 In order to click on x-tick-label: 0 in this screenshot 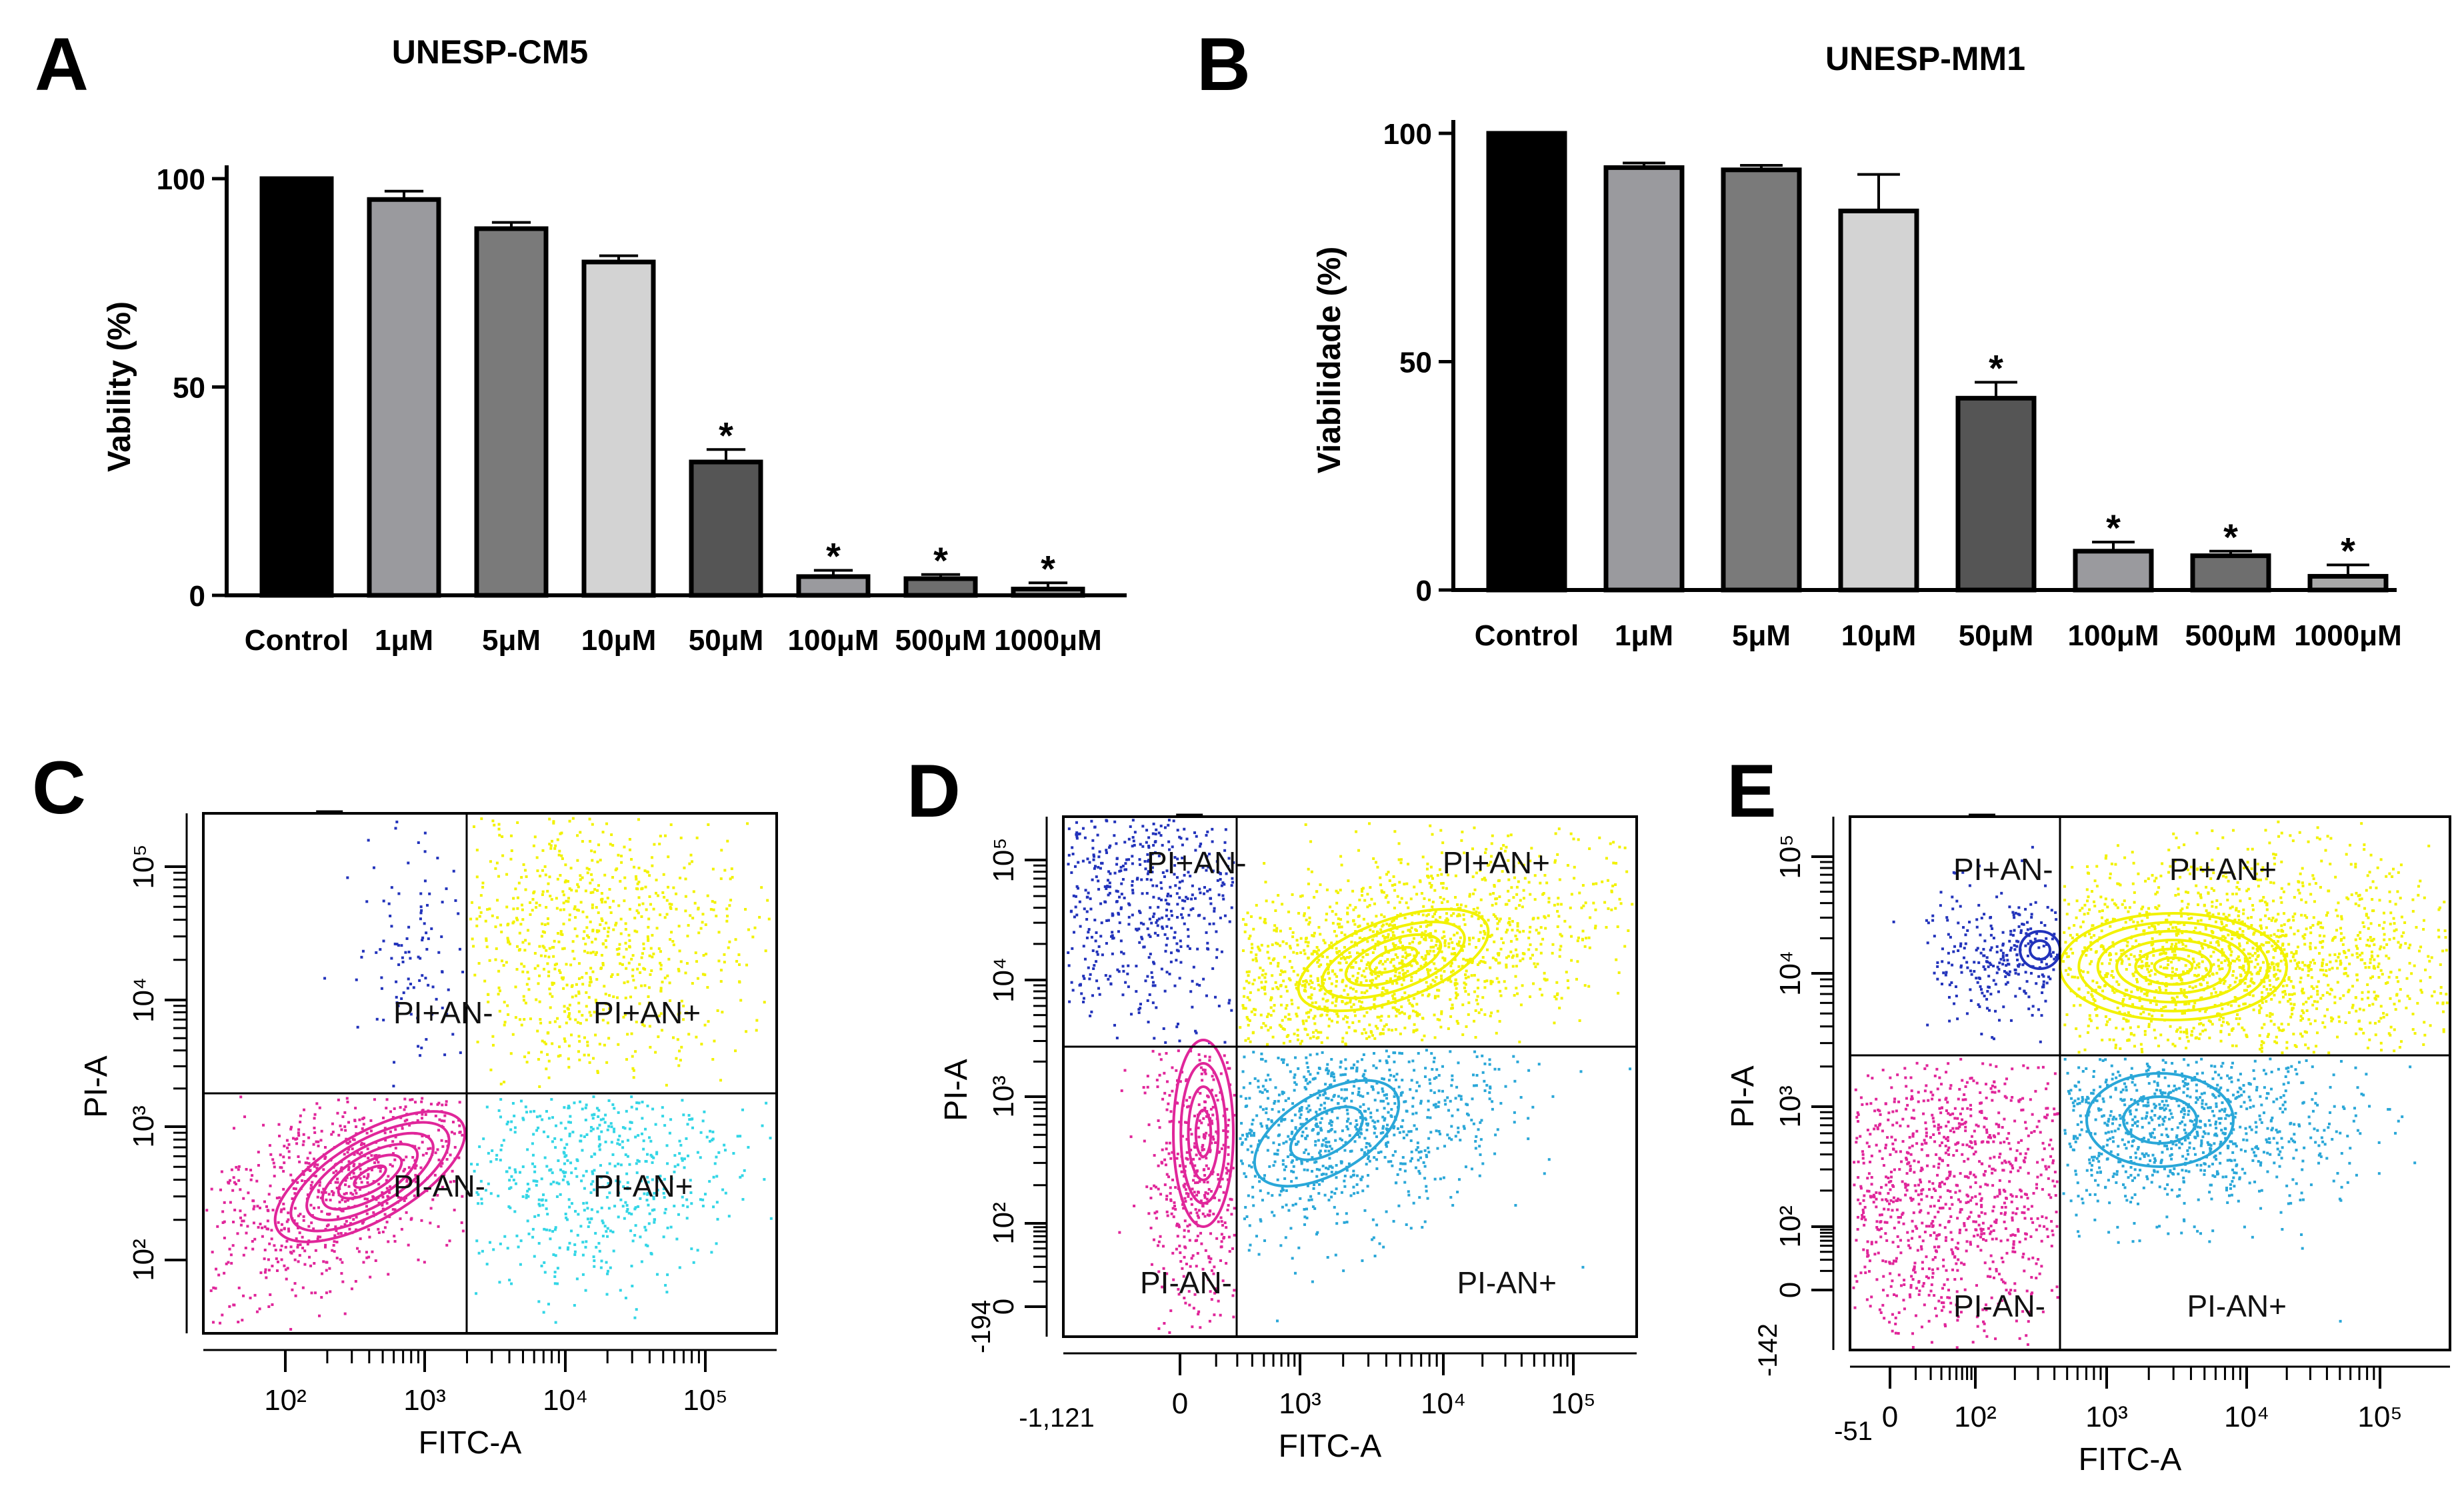, I will do `click(1180, 1403)`.